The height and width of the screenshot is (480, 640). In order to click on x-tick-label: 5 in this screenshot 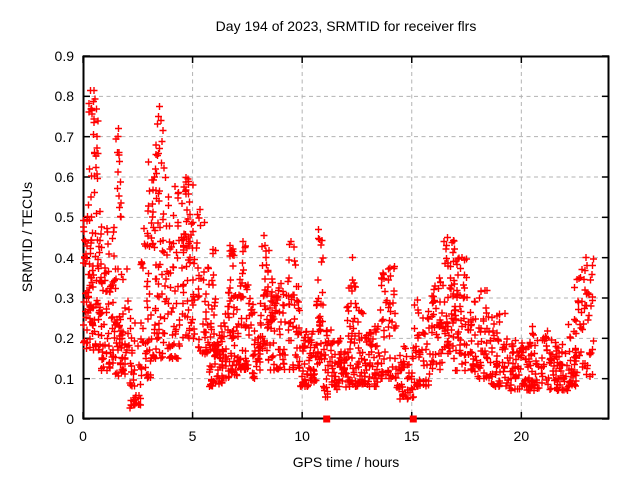, I will do `click(192, 436)`.